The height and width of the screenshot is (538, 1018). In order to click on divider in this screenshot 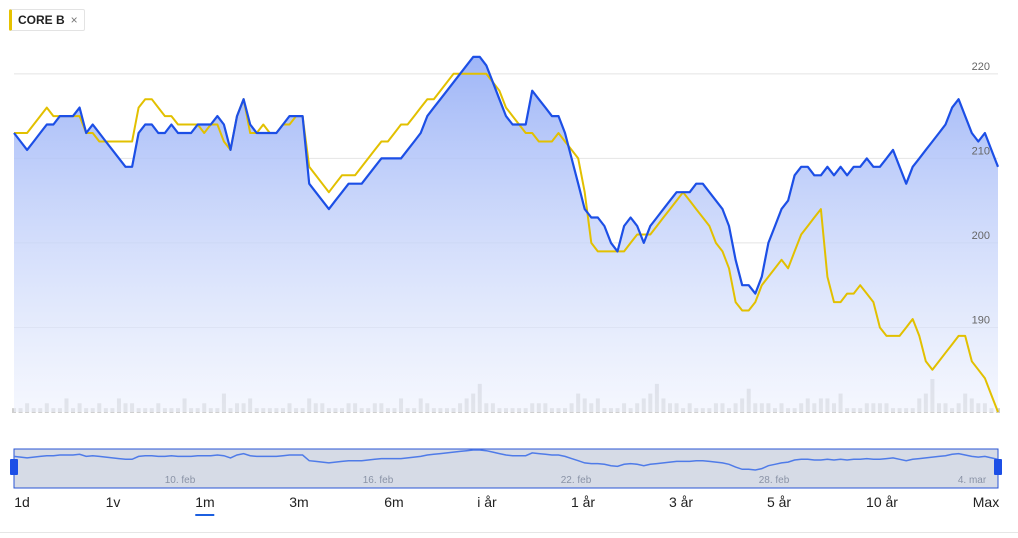, I will do `click(509, 532)`.